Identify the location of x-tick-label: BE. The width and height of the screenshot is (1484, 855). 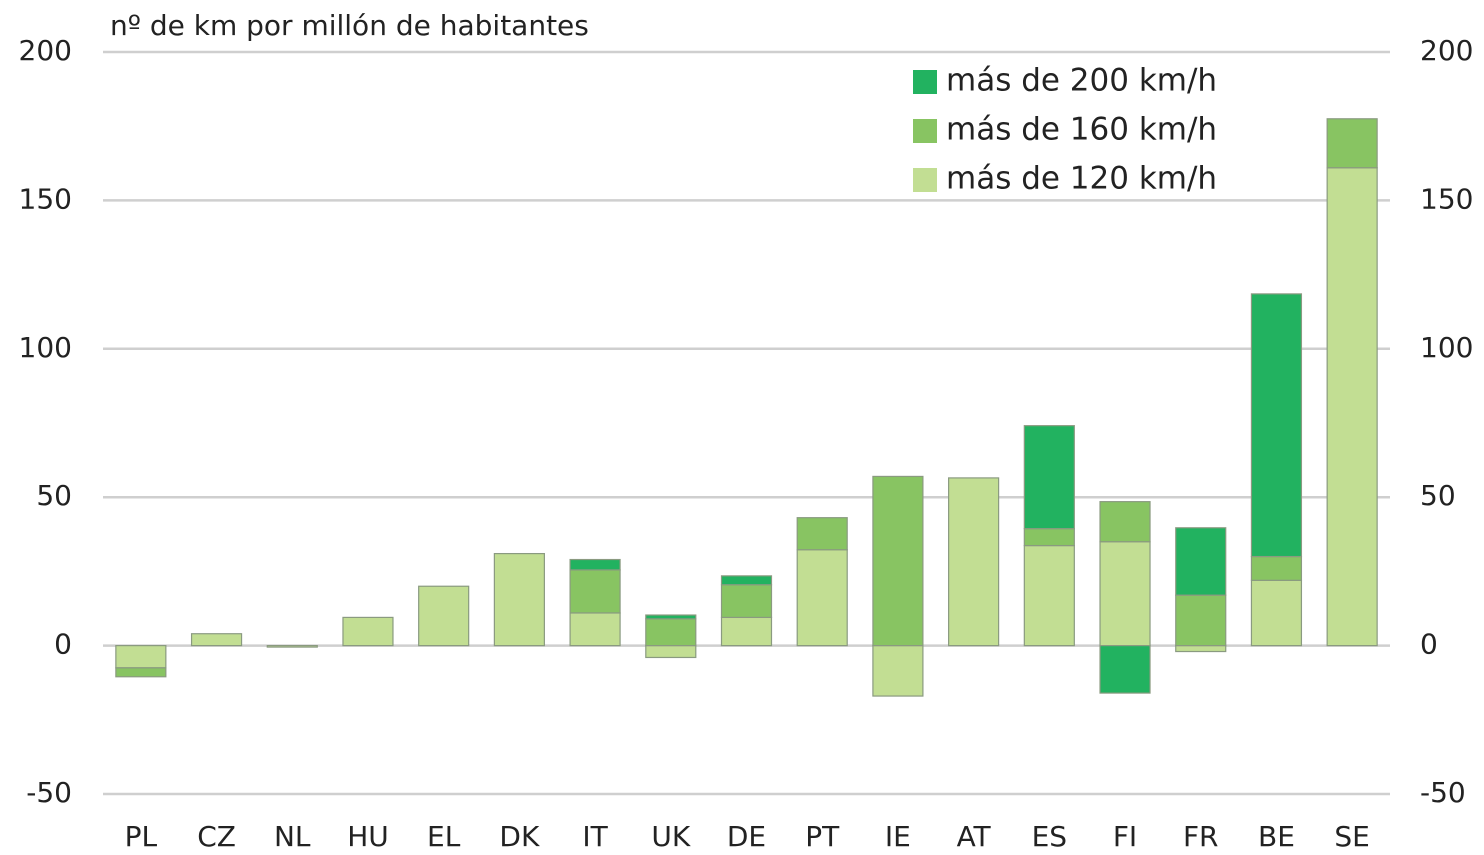
(1276, 836).